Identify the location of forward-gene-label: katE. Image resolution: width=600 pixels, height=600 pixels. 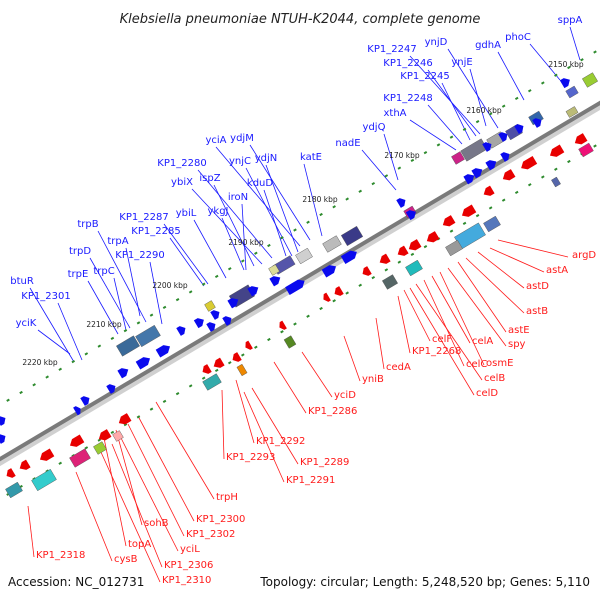
(311, 157).